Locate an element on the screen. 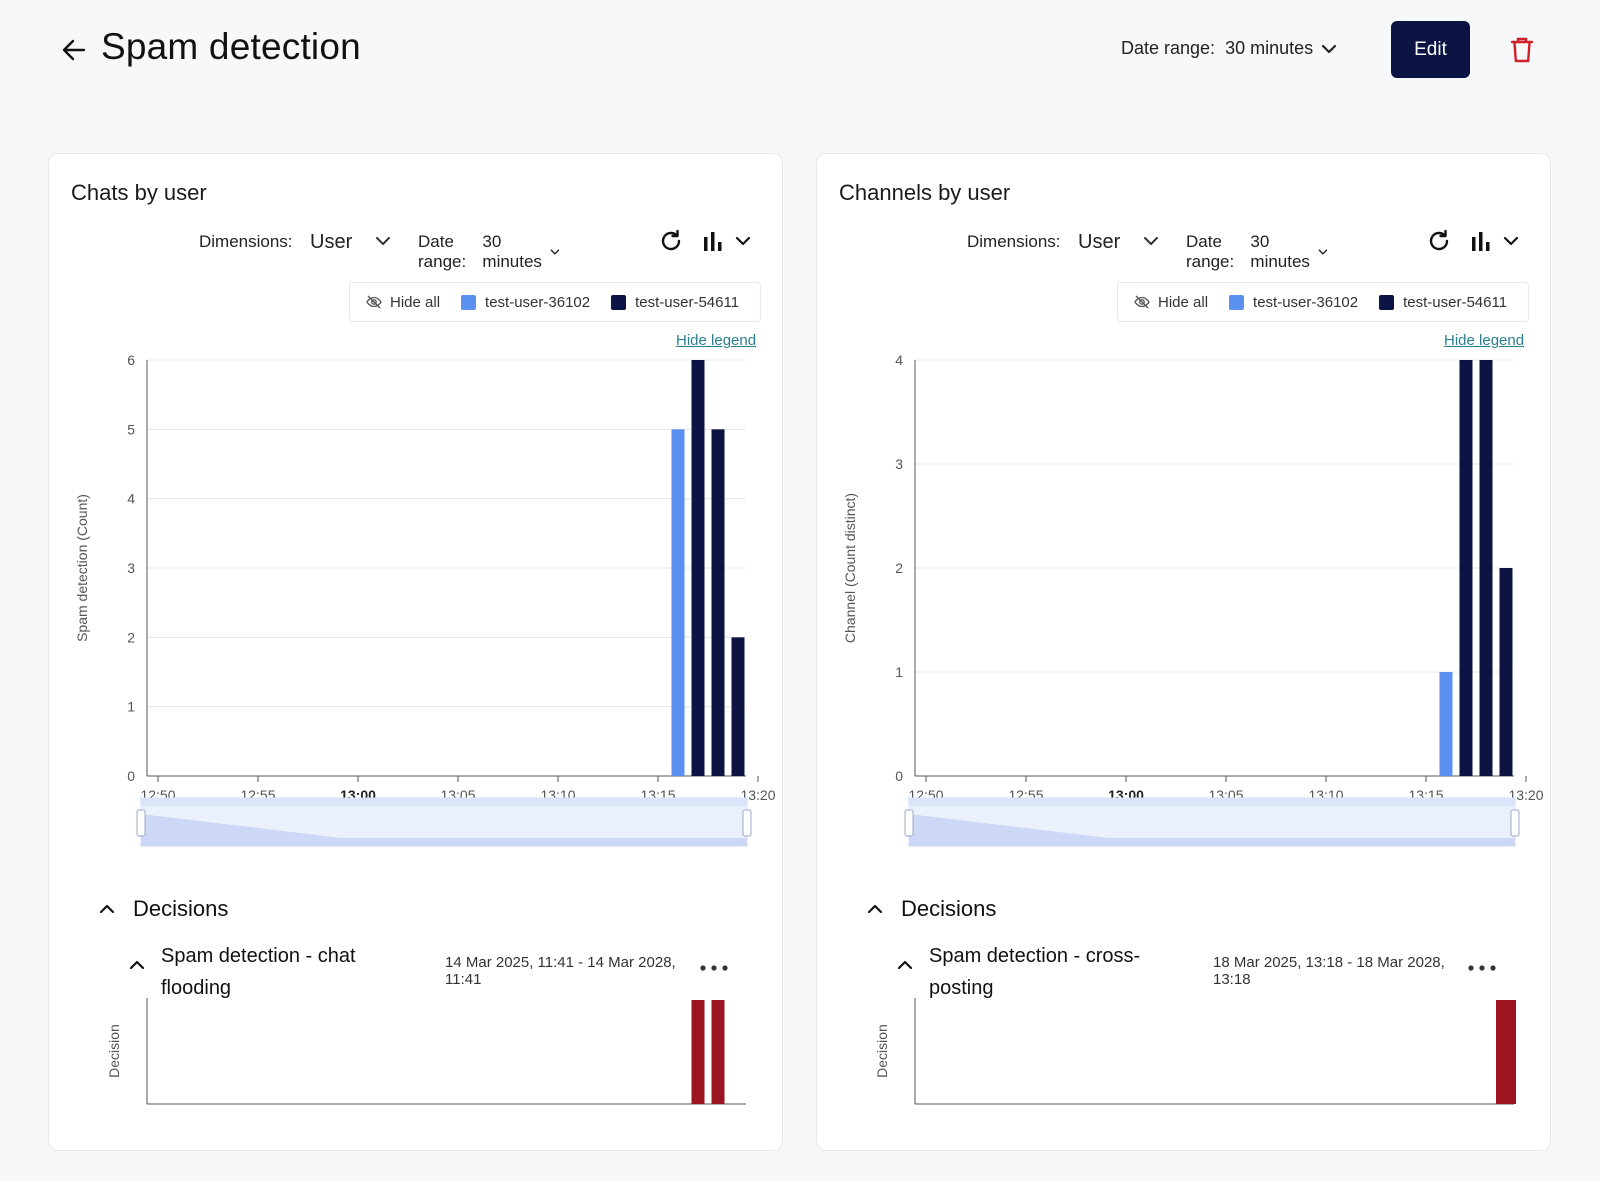 This screenshot has width=1600, height=1181. back-arrow-icon is located at coordinates (74, 50).